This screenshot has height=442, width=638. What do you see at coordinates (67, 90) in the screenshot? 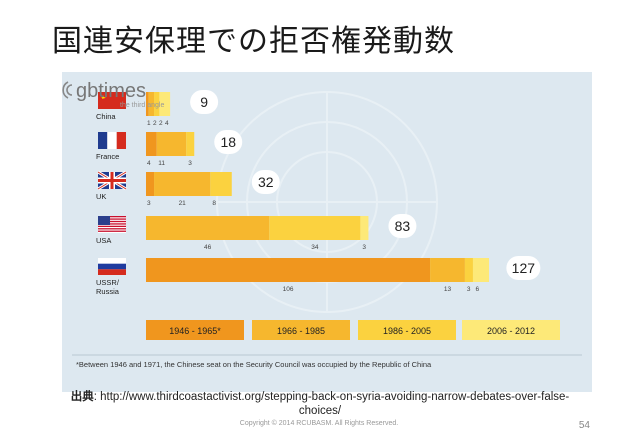
I see `signal-icon` at bounding box center [67, 90].